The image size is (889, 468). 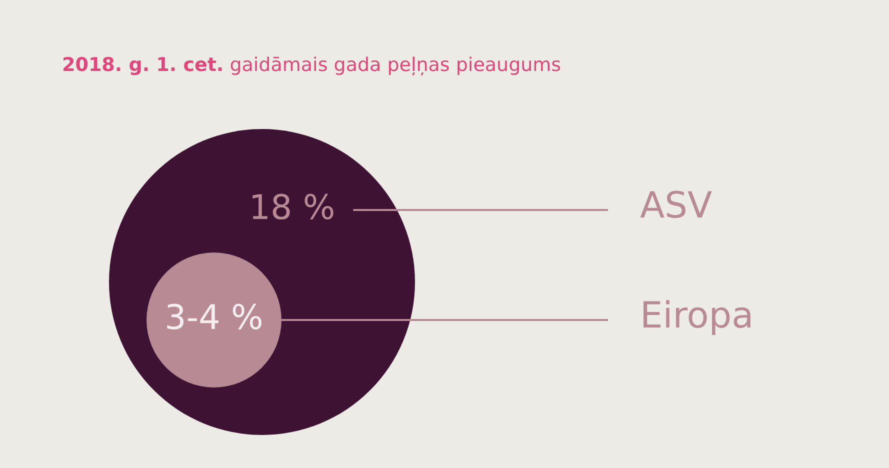 I want to click on text: gaidāmais gada peļņas pieaugums, so click(x=396, y=65).